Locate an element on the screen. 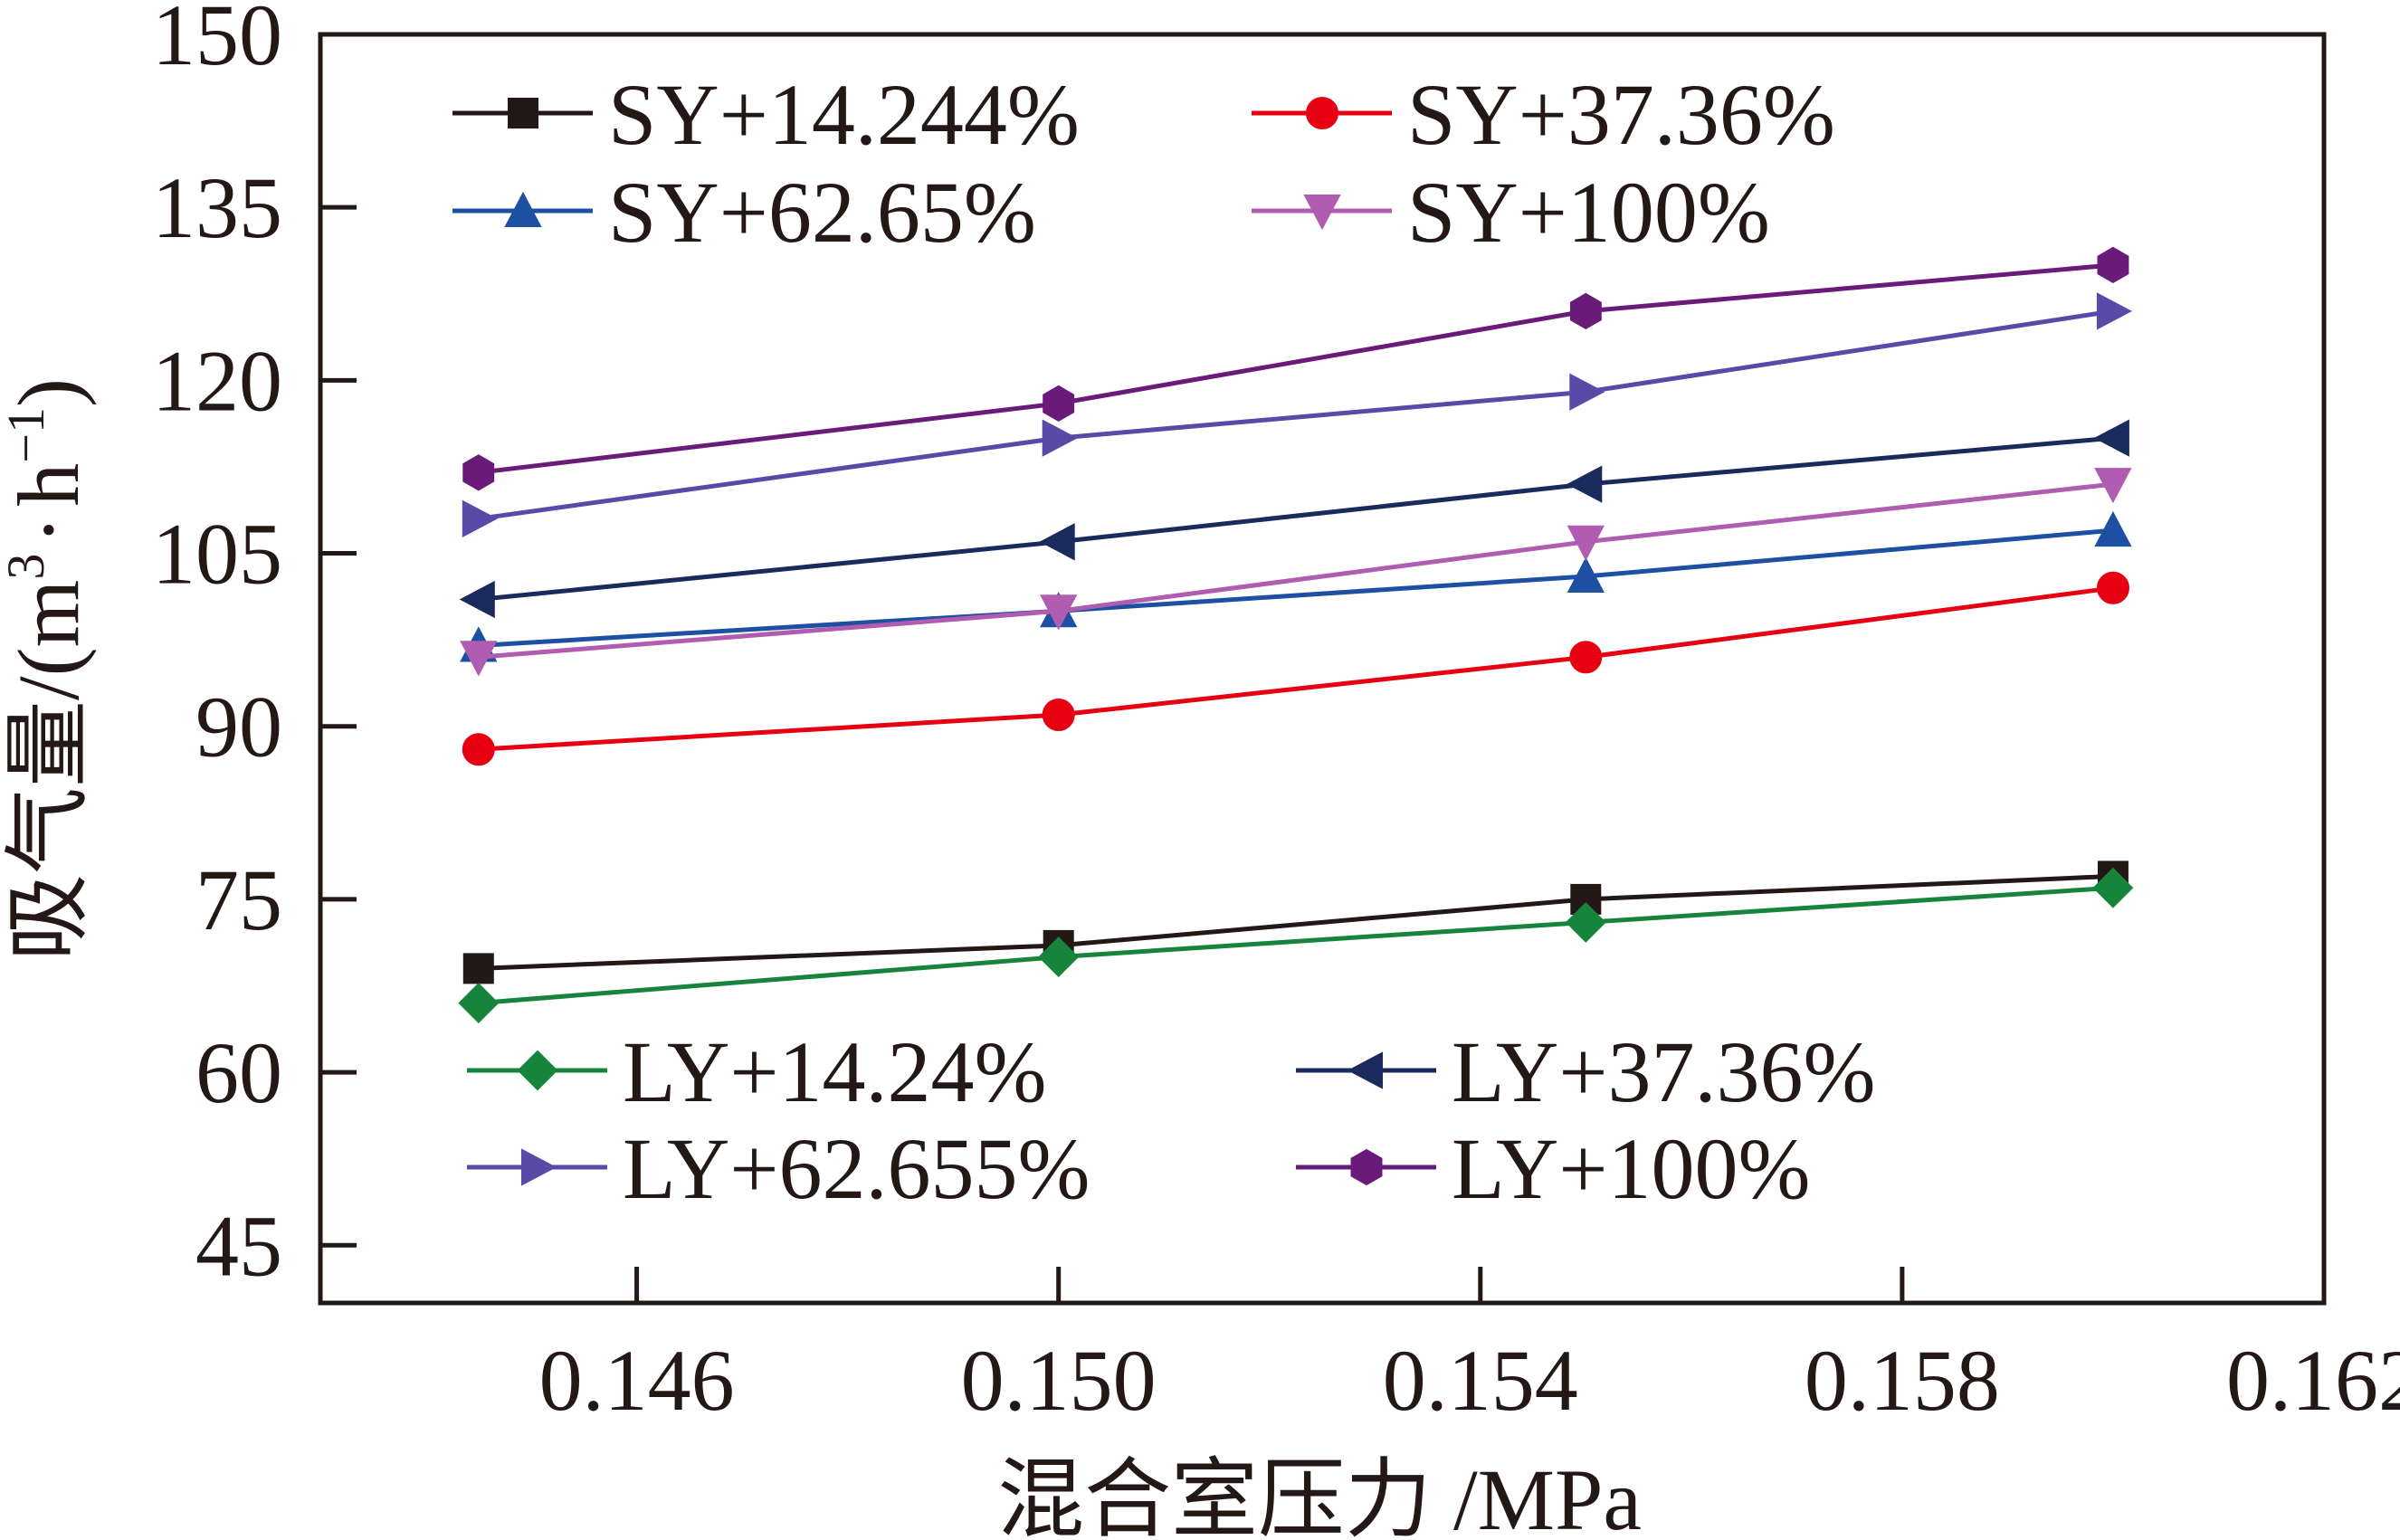  legend-label: LY+14.24% is located at coordinates (834, 1072).